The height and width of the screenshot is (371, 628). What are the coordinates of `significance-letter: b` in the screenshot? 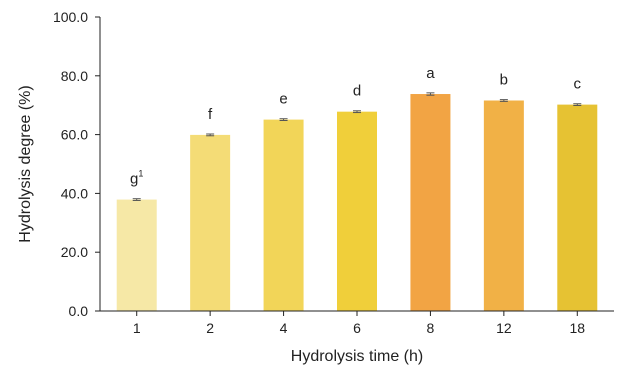 It's located at (504, 79).